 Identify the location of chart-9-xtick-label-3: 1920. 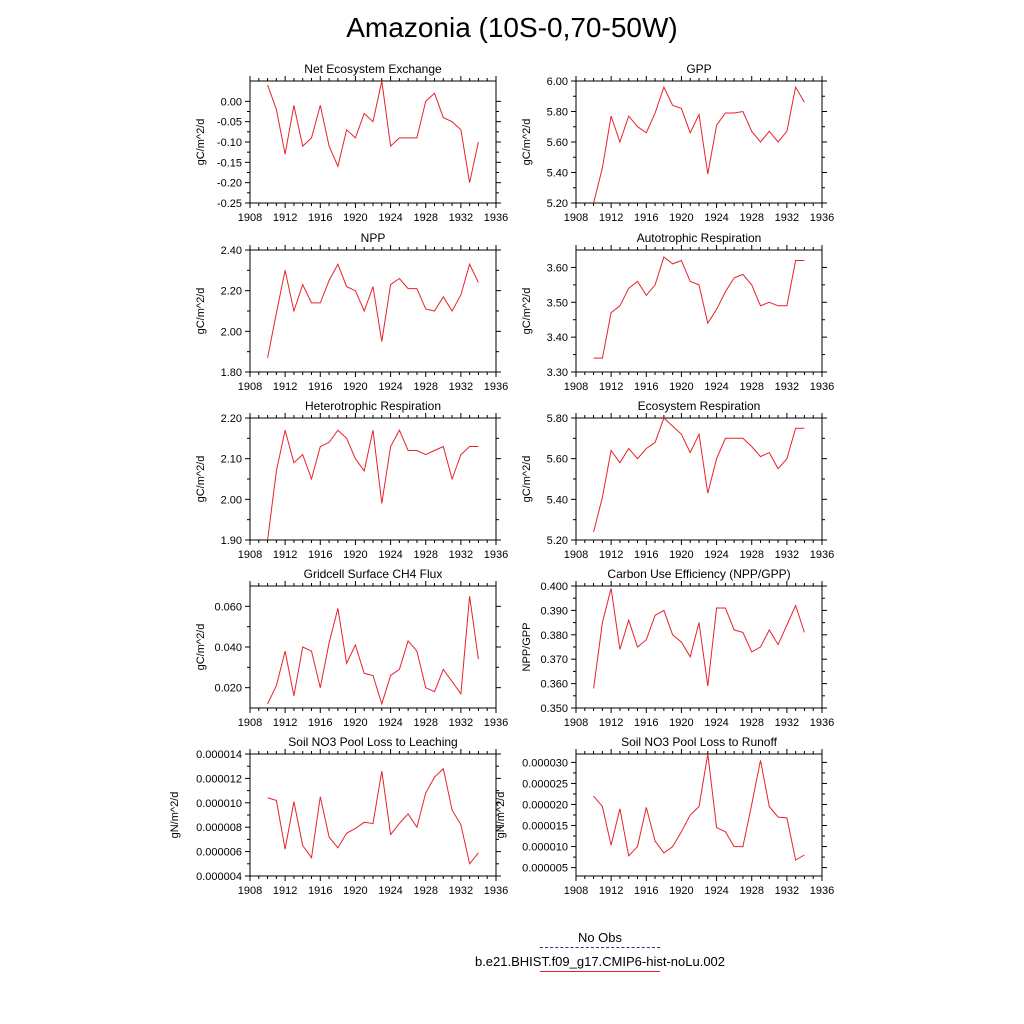
(355, 891).